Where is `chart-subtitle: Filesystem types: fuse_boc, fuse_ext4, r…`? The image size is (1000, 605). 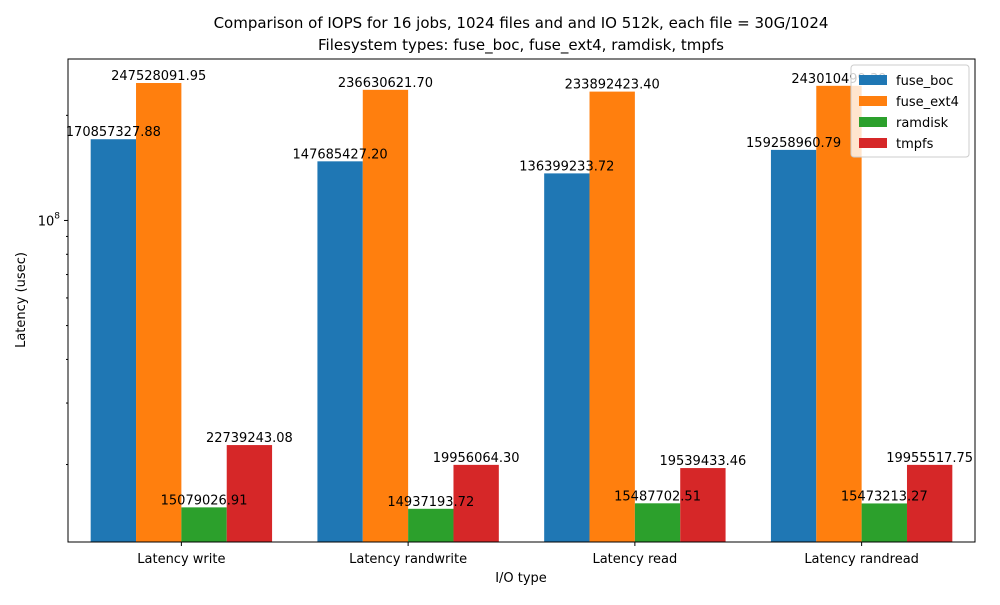
chart-subtitle: Filesystem types: fuse_boc, fuse_ext4, r… is located at coordinates (521, 45).